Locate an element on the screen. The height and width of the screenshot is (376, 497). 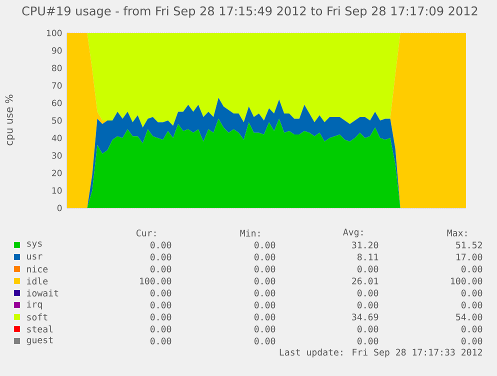
legend-label: guest is located at coordinates (39, 341).